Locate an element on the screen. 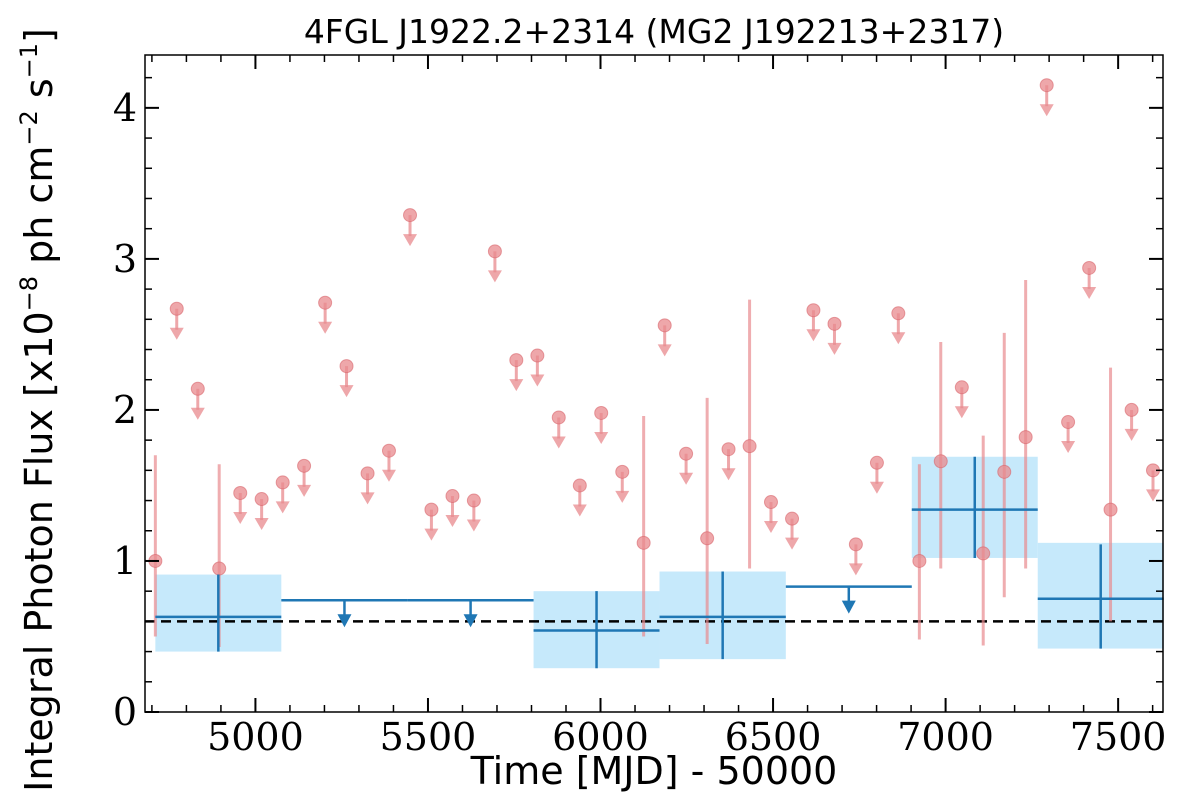 Image resolution: width=1200 pixels, height=800 pixels. x-tick-label: 7000 is located at coordinates (945, 737).